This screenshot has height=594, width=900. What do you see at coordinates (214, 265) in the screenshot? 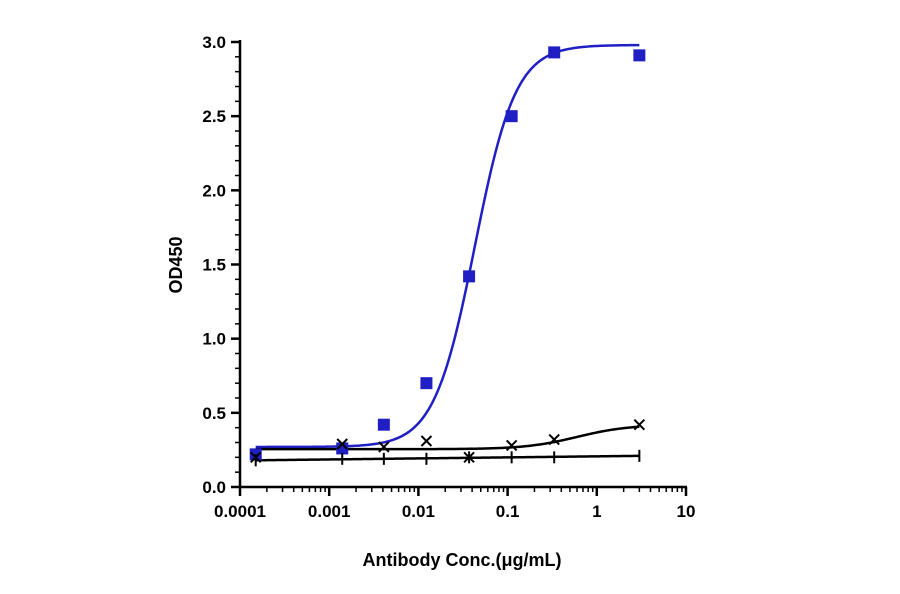
I see `y-tick-label: 1.5` at bounding box center [214, 265].